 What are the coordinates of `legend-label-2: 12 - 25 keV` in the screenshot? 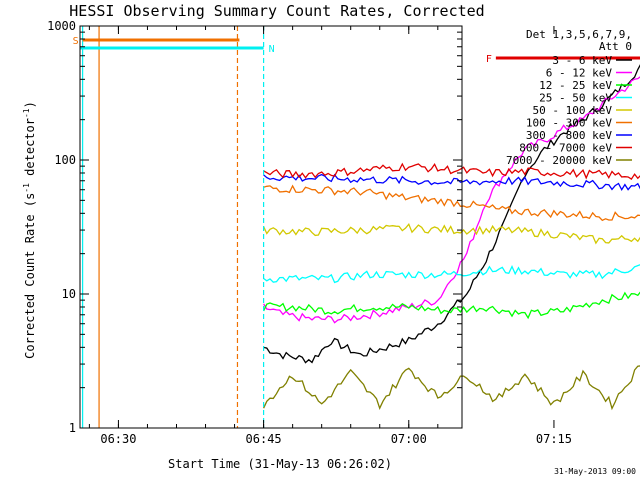 It's located at (575, 85).